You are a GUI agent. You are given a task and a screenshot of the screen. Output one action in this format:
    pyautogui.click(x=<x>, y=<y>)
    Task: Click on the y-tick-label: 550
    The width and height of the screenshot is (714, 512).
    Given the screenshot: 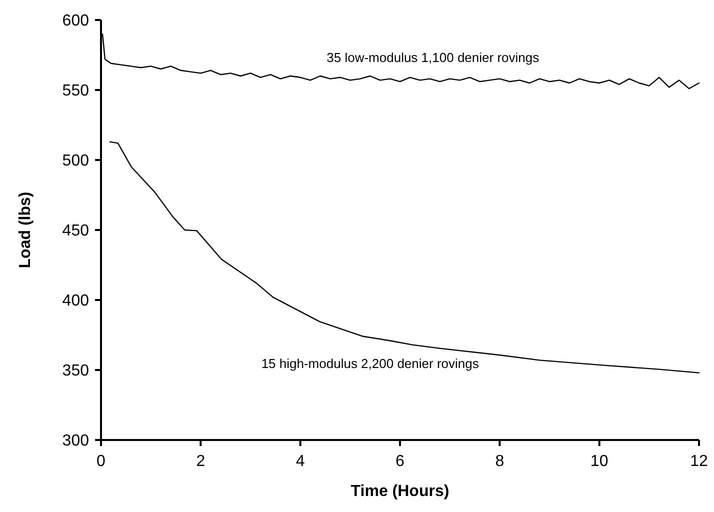 What is the action you would take?
    pyautogui.click(x=76, y=91)
    